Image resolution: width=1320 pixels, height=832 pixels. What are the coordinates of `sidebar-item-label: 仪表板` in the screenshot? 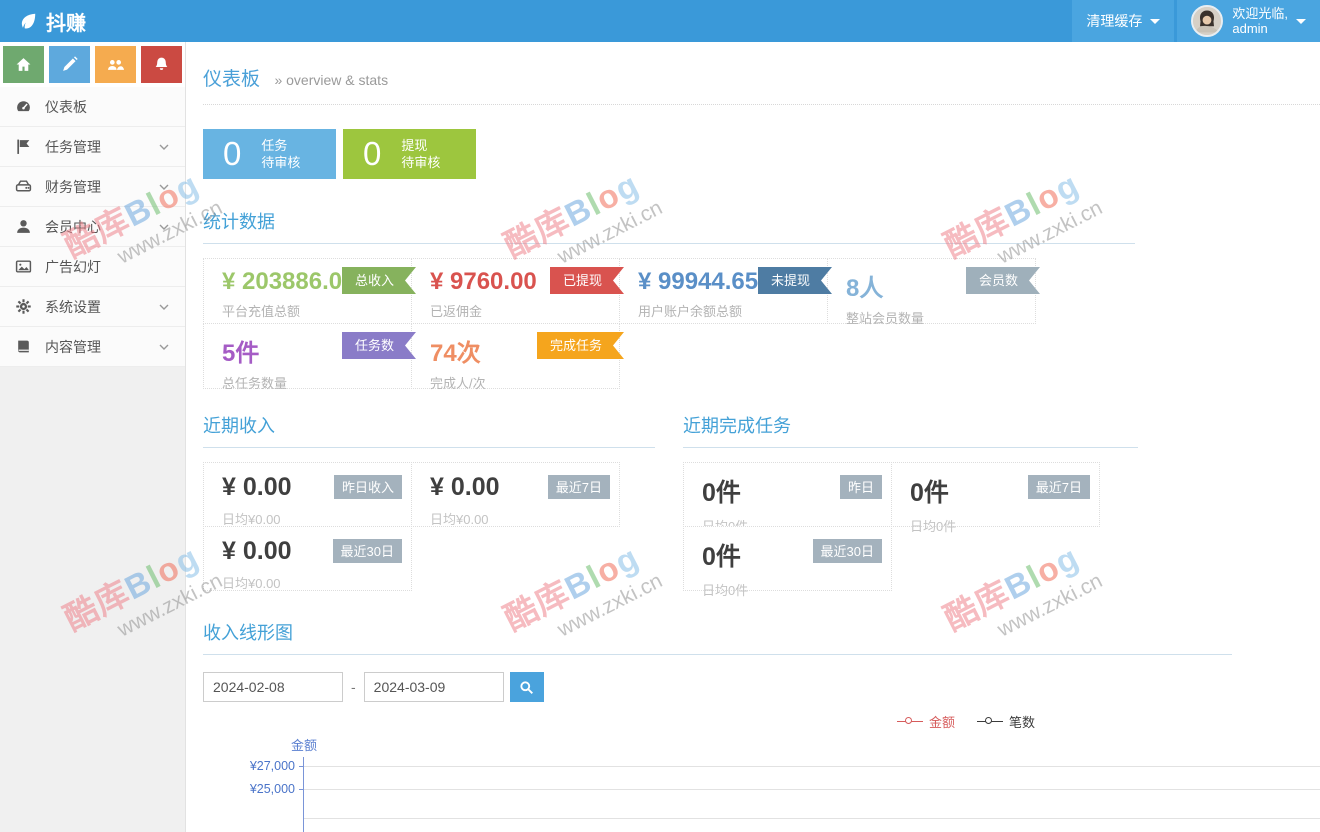 It's located at (66, 106).